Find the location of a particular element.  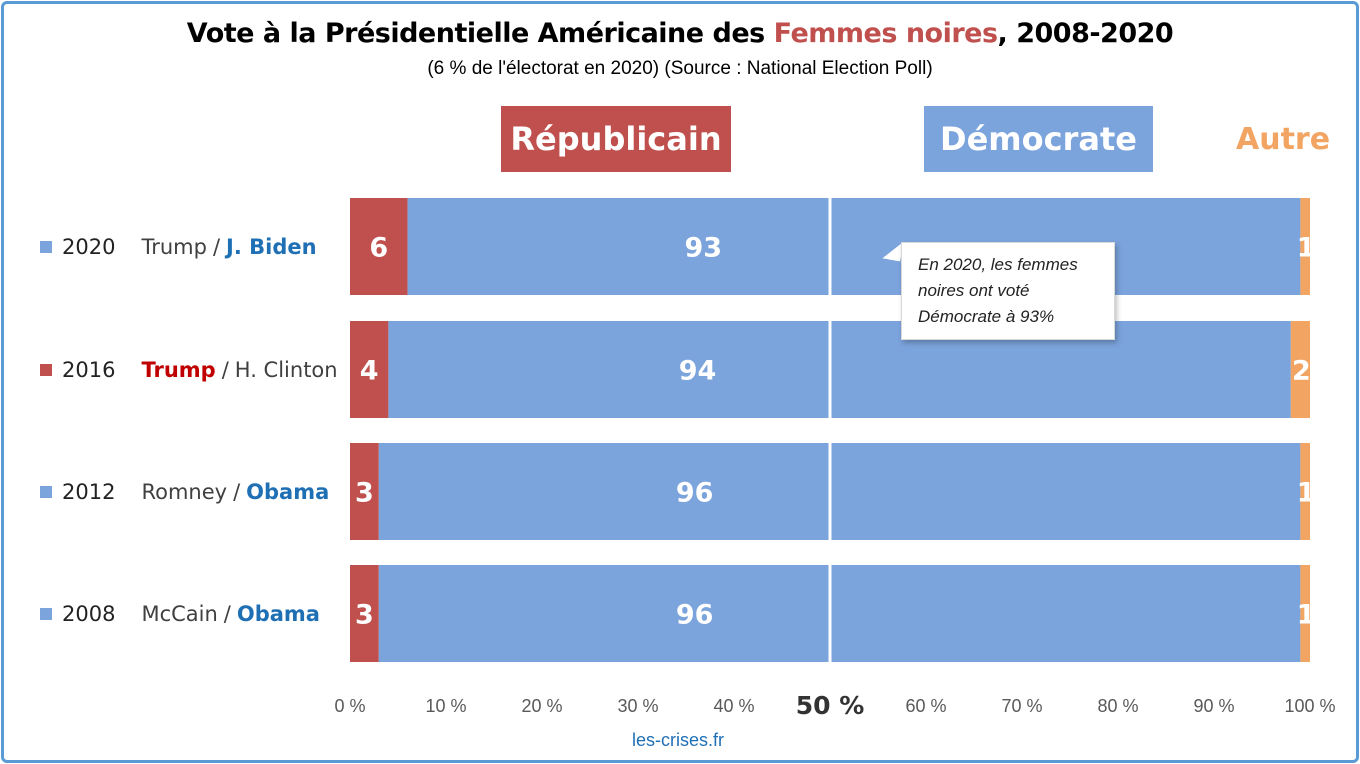

row-year: 2020 is located at coordinates (89, 246).